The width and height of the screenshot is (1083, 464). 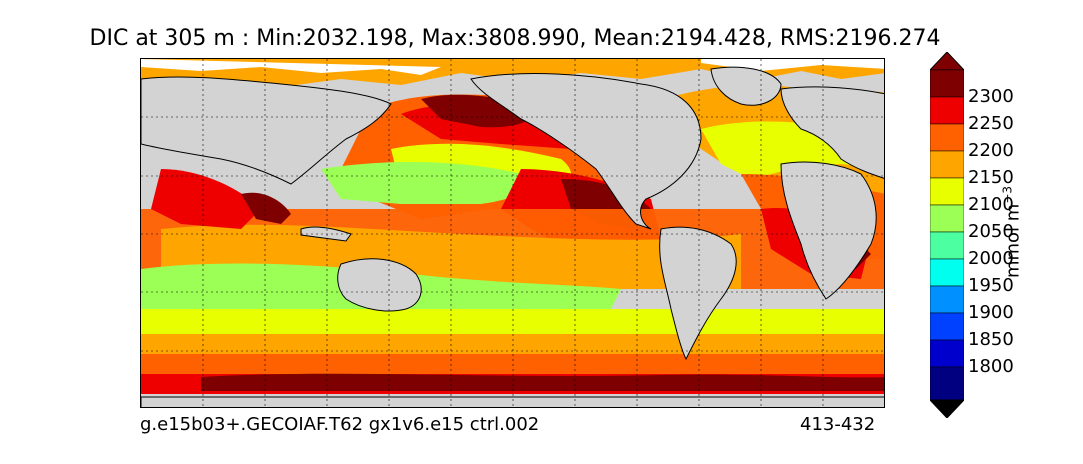 I want to click on bay-of-bengal, so click(x=266, y=208).